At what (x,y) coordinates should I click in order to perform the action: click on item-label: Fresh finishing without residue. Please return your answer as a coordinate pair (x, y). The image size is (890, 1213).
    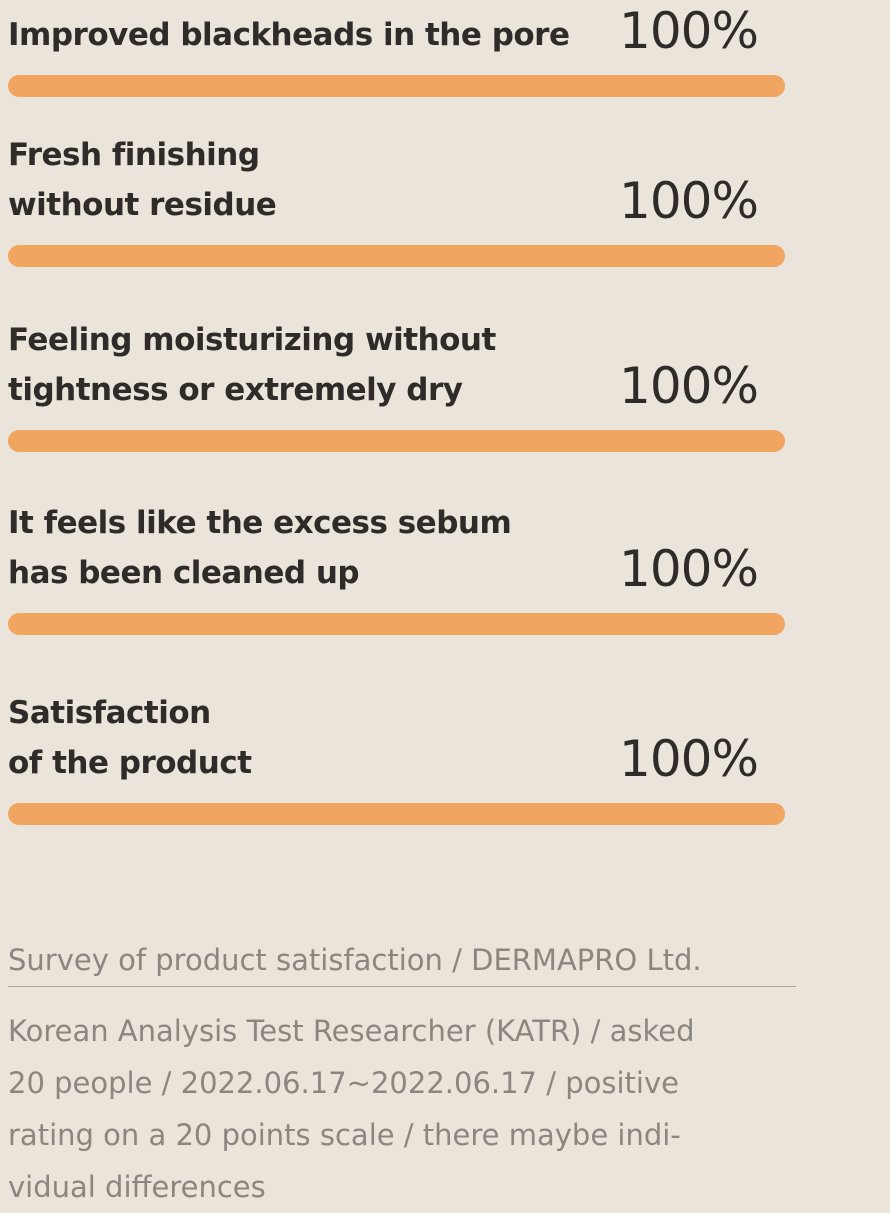
    Looking at the image, I should click on (142, 180).